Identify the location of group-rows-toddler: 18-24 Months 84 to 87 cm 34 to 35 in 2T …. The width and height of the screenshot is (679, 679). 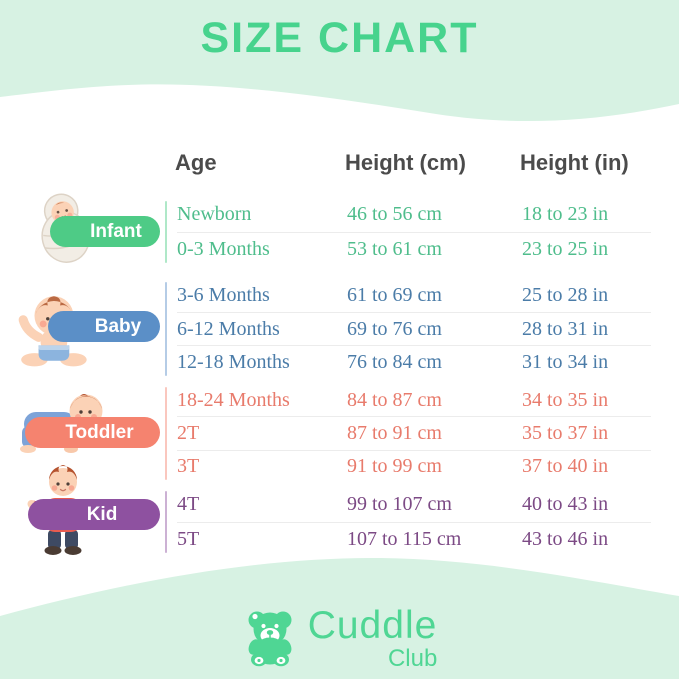
(408, 433).